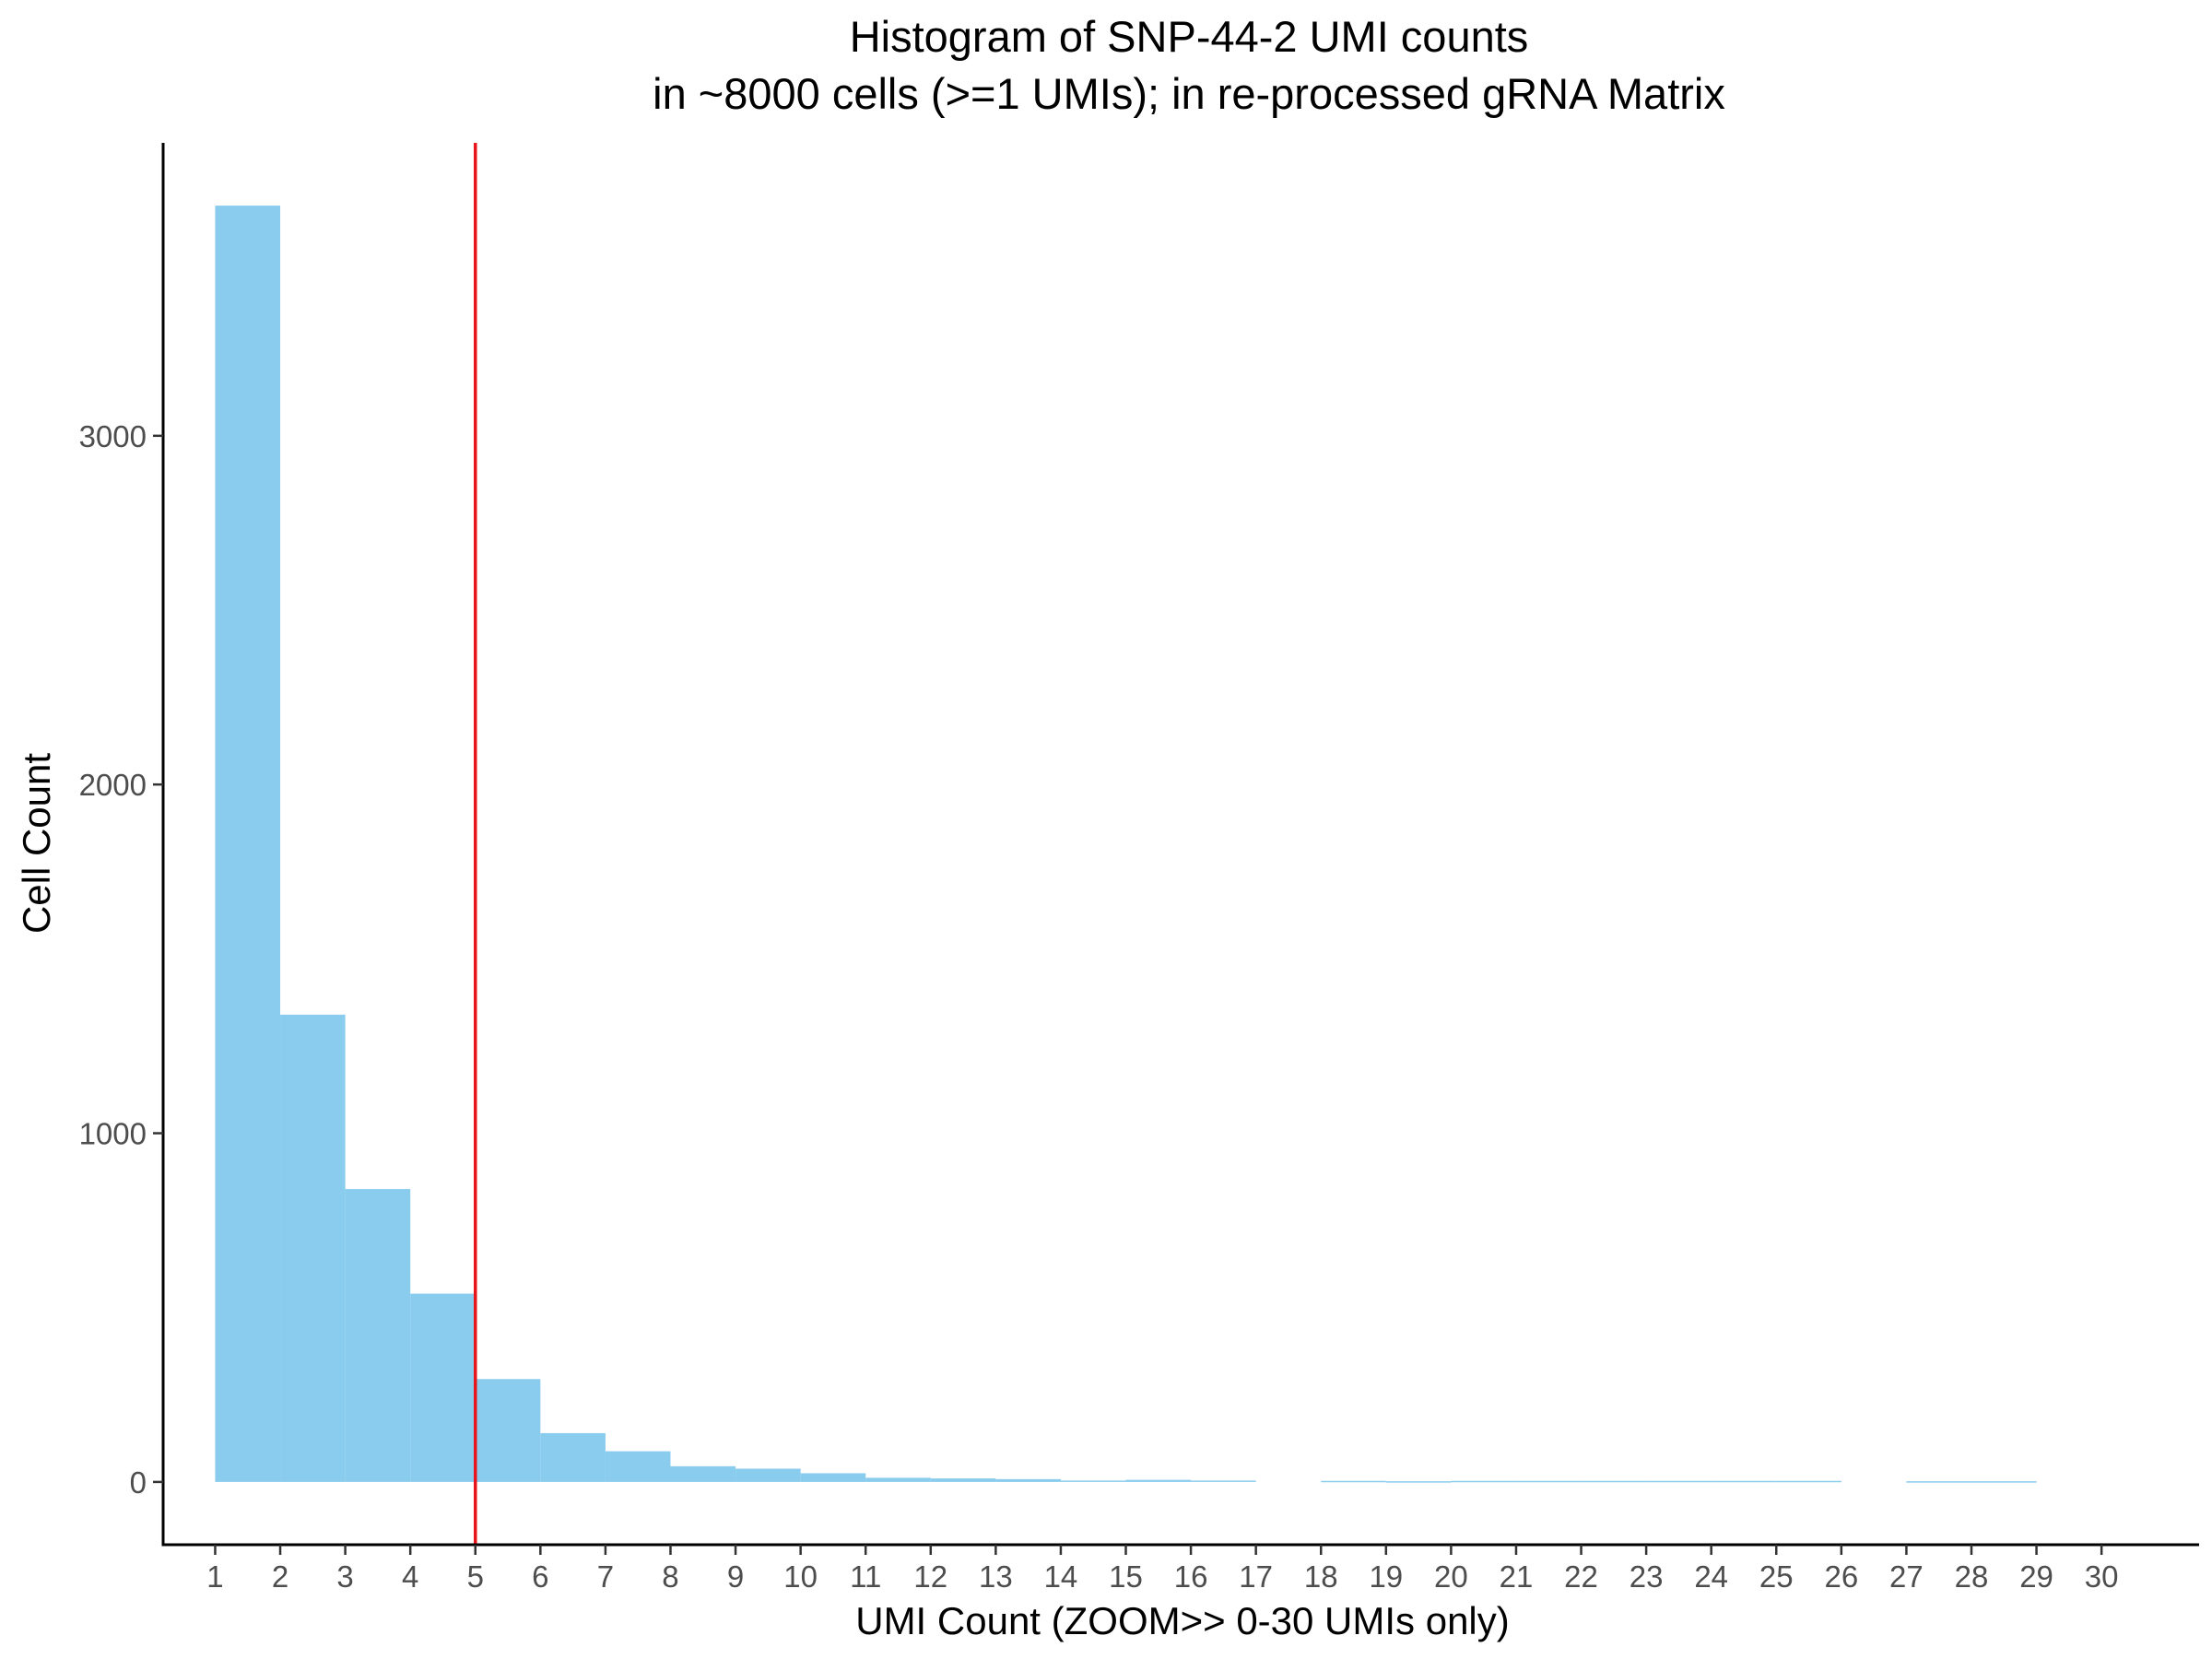 The image size is (2212, 1659). Describe the element at coordinates (1776, 1576) in the screenshot. I see `x-tick-label: 25` at that location.